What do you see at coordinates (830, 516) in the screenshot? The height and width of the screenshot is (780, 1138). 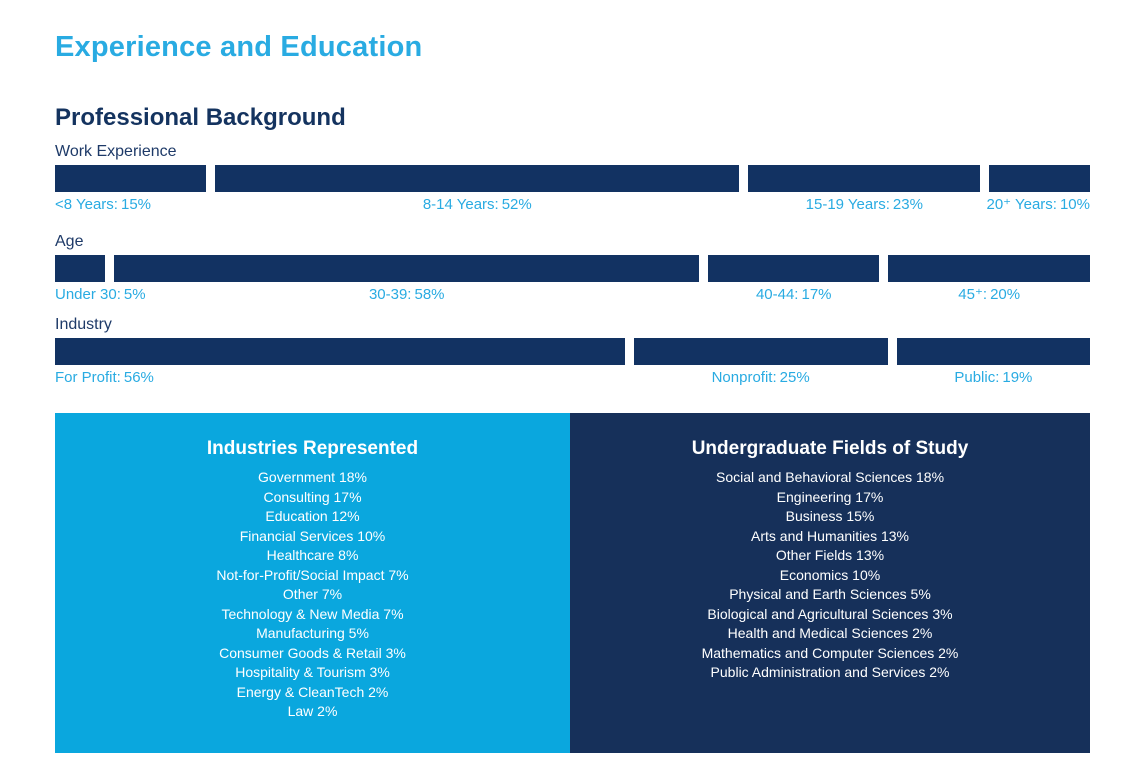 I see `list-item: Business 15%` at bounding box center [830, 516].